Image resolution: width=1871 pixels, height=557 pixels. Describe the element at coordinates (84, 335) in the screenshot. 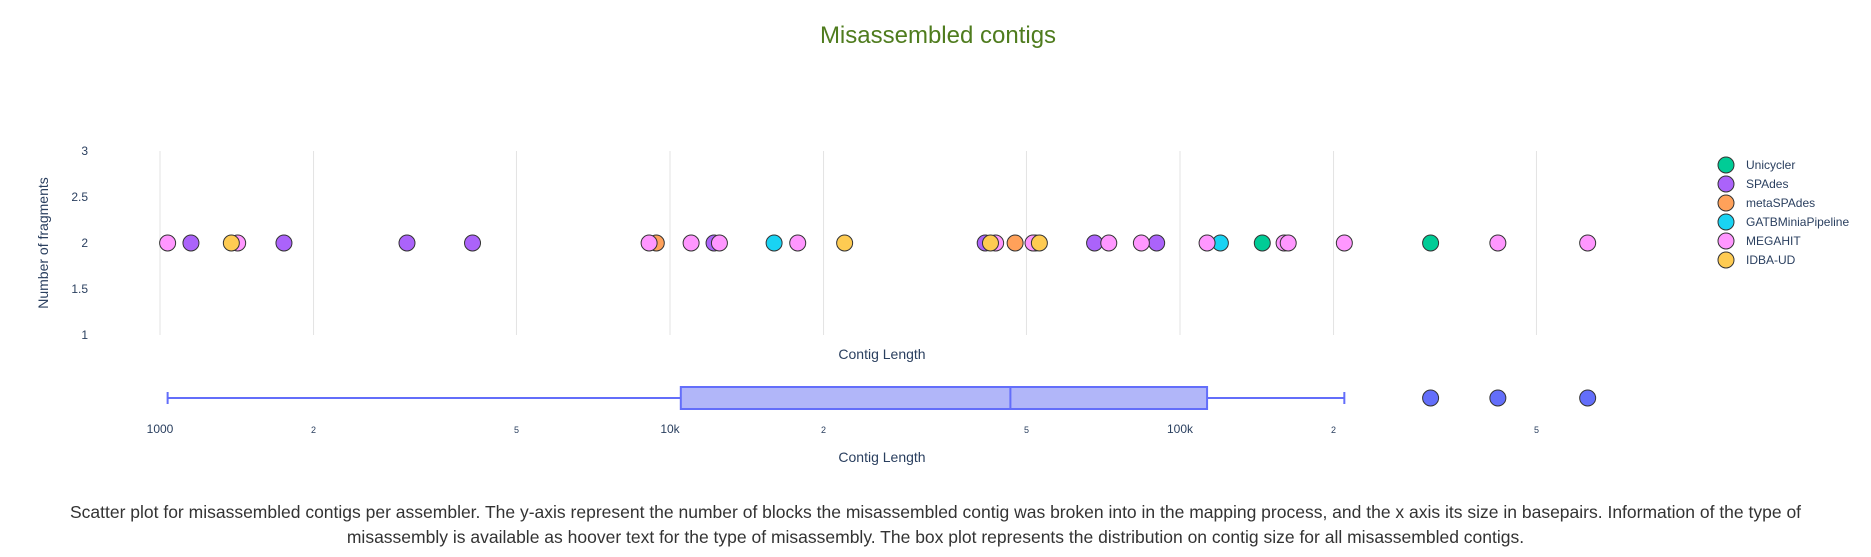

I see `y-tick-label: 1` at that location.